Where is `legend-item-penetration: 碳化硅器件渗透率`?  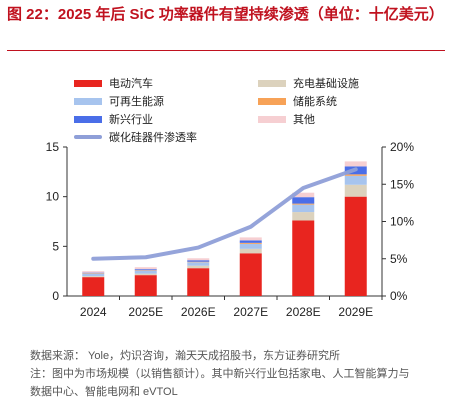
legend-item-penetration: 碳化硅器件渗透率 is located at coordinates (135, 137).